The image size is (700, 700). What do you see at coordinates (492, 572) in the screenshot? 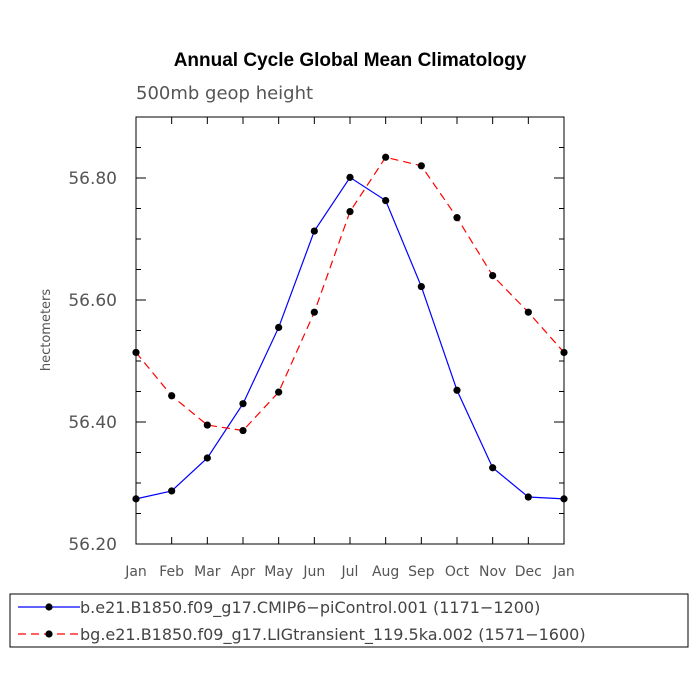
I see `x-tick-label: Nov` at bounding box center [492, 572].